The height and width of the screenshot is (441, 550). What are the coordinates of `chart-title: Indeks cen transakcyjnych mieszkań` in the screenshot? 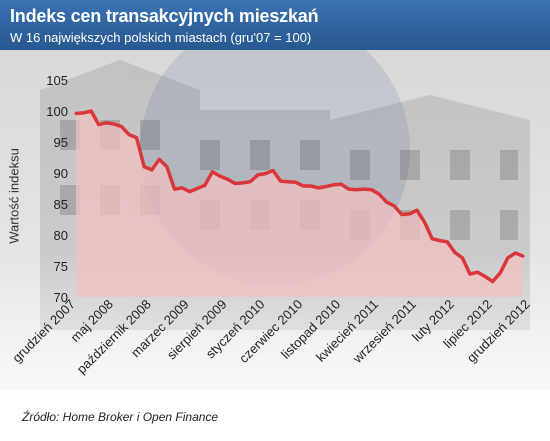 It's located at (164, 16).